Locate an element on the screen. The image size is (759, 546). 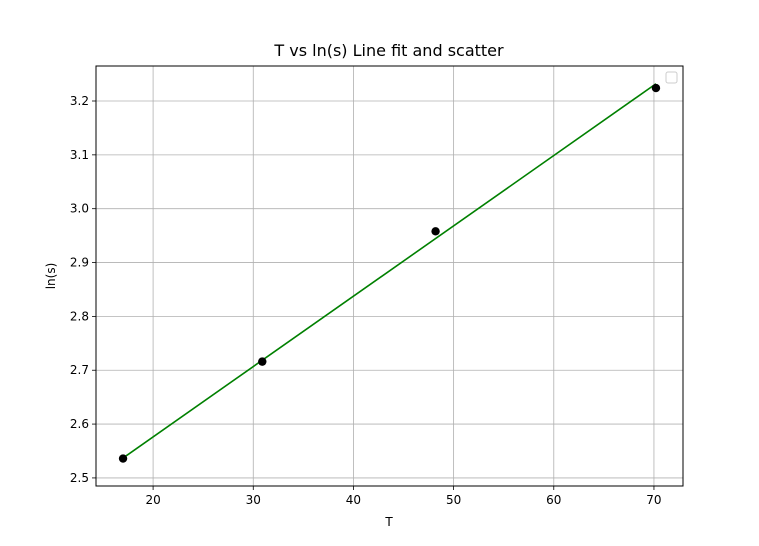
y-tick-label: 2.6 is located at coordinates (79, 424).